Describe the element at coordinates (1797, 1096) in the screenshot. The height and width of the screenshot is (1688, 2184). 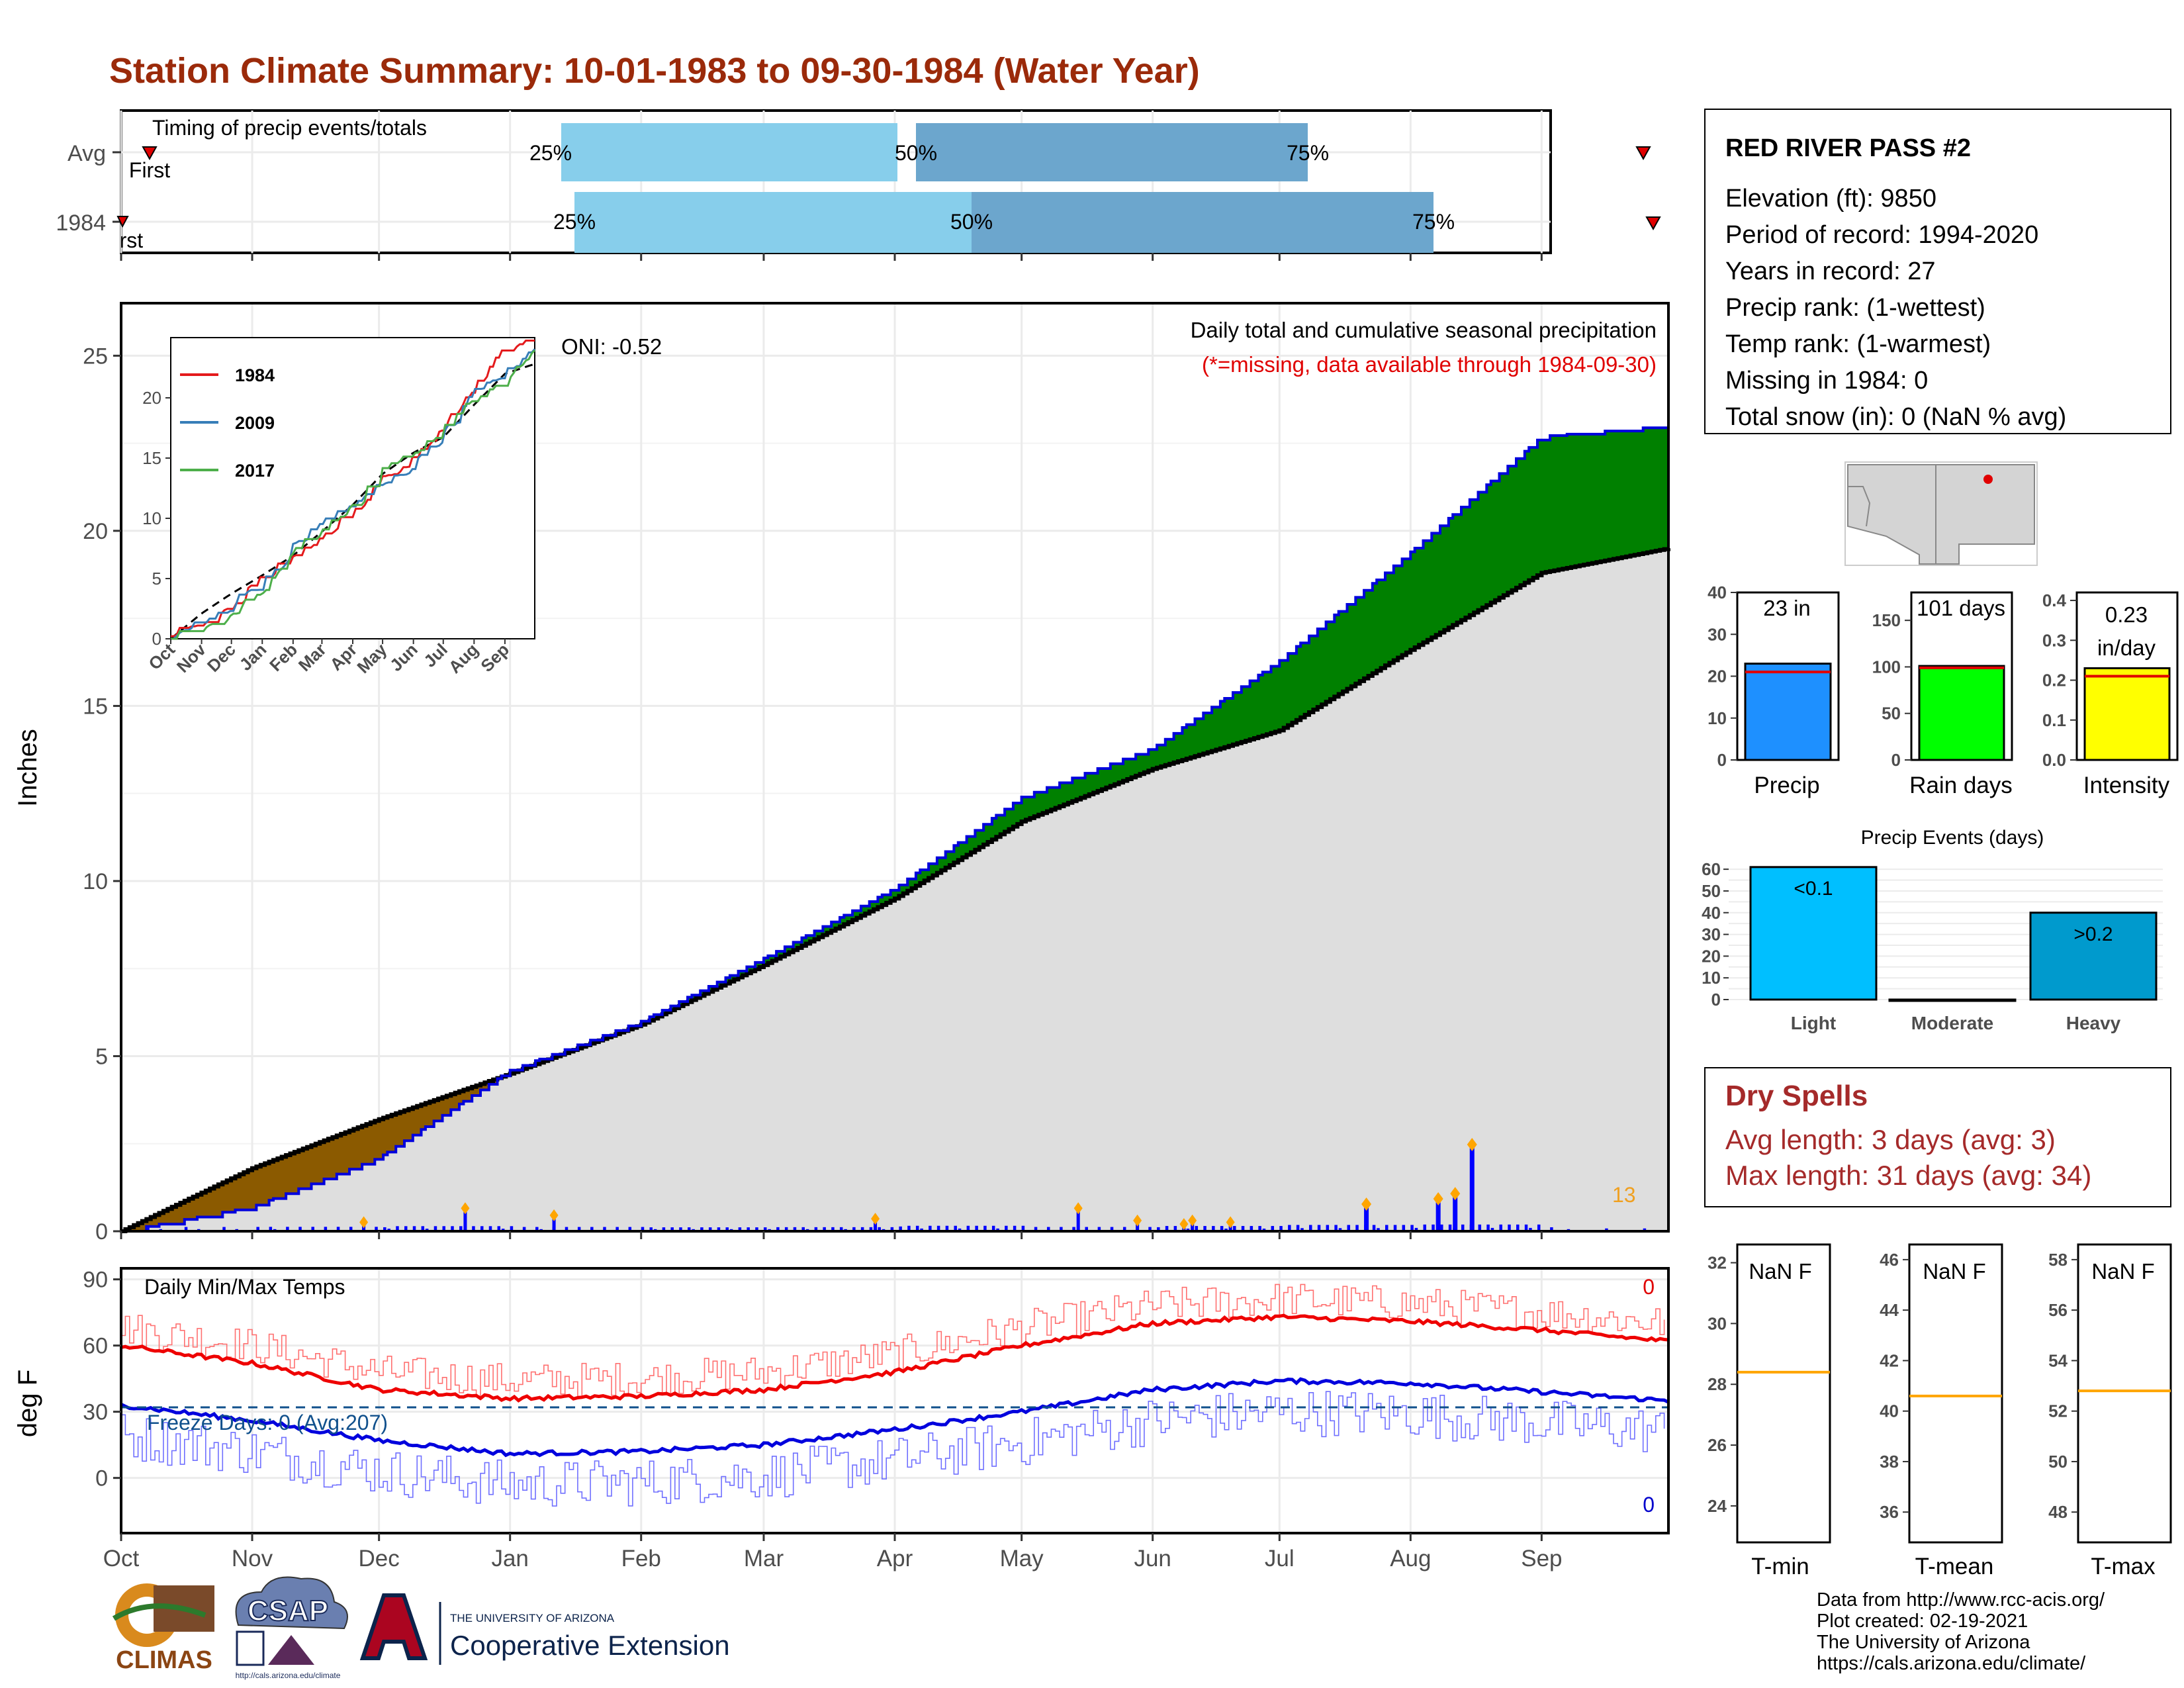
I see `dry-title: Dry Spells` at that location.